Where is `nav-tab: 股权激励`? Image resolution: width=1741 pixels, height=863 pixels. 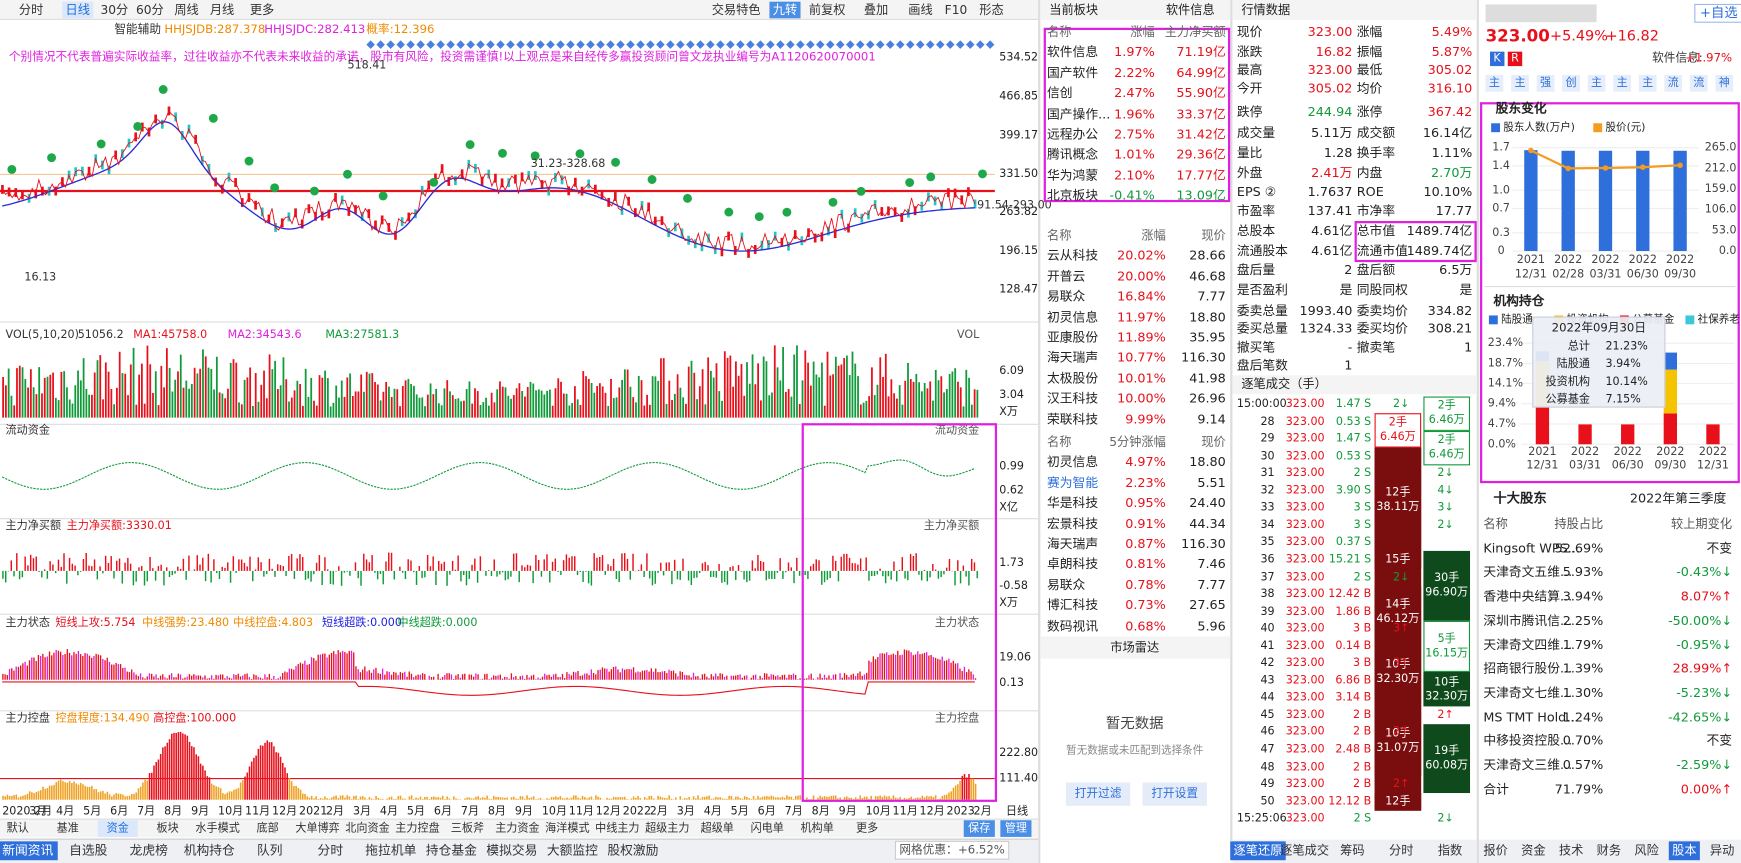 nav-tab: 股权激励 is located at coordinates (633, 850).